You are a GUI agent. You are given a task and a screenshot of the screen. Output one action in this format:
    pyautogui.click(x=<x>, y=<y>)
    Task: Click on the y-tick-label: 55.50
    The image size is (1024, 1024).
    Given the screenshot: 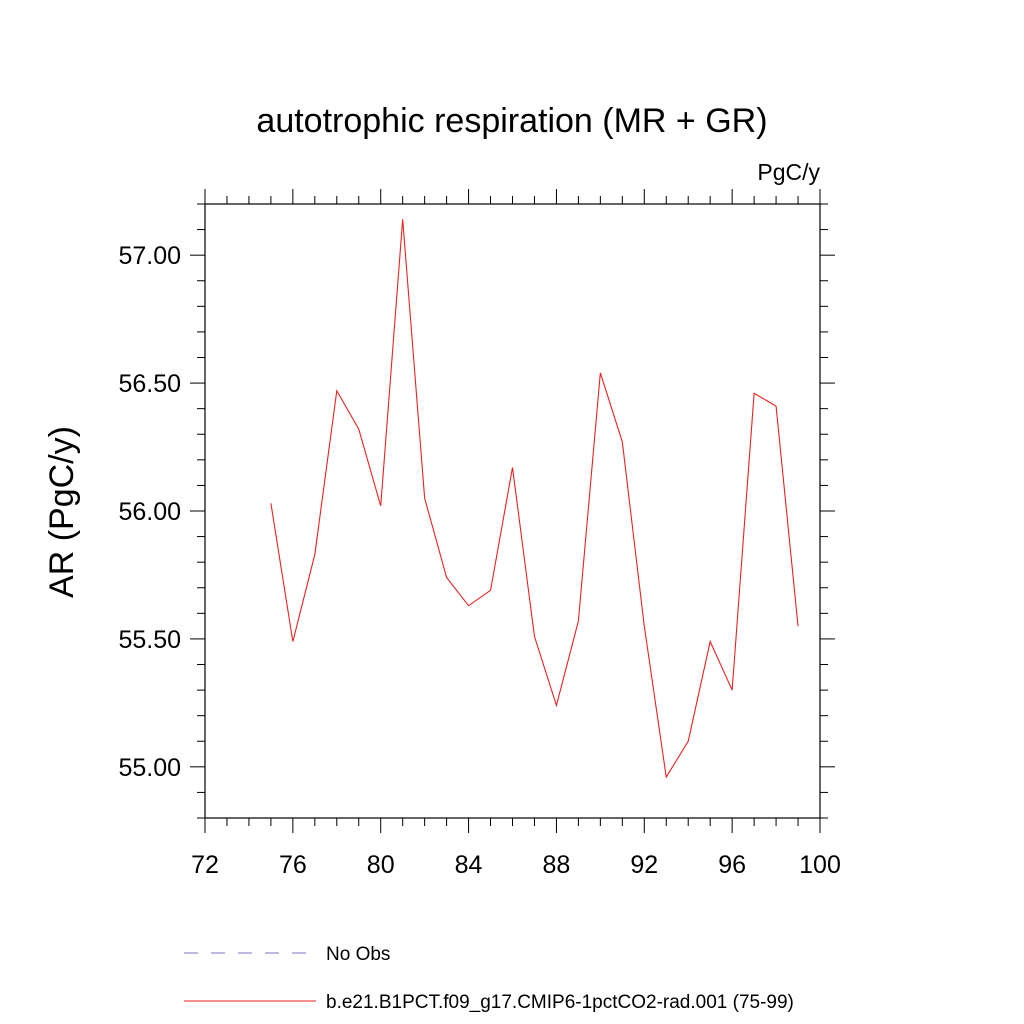 What is the action you would take?
    pyautogui.click(x=149, y=640)
    